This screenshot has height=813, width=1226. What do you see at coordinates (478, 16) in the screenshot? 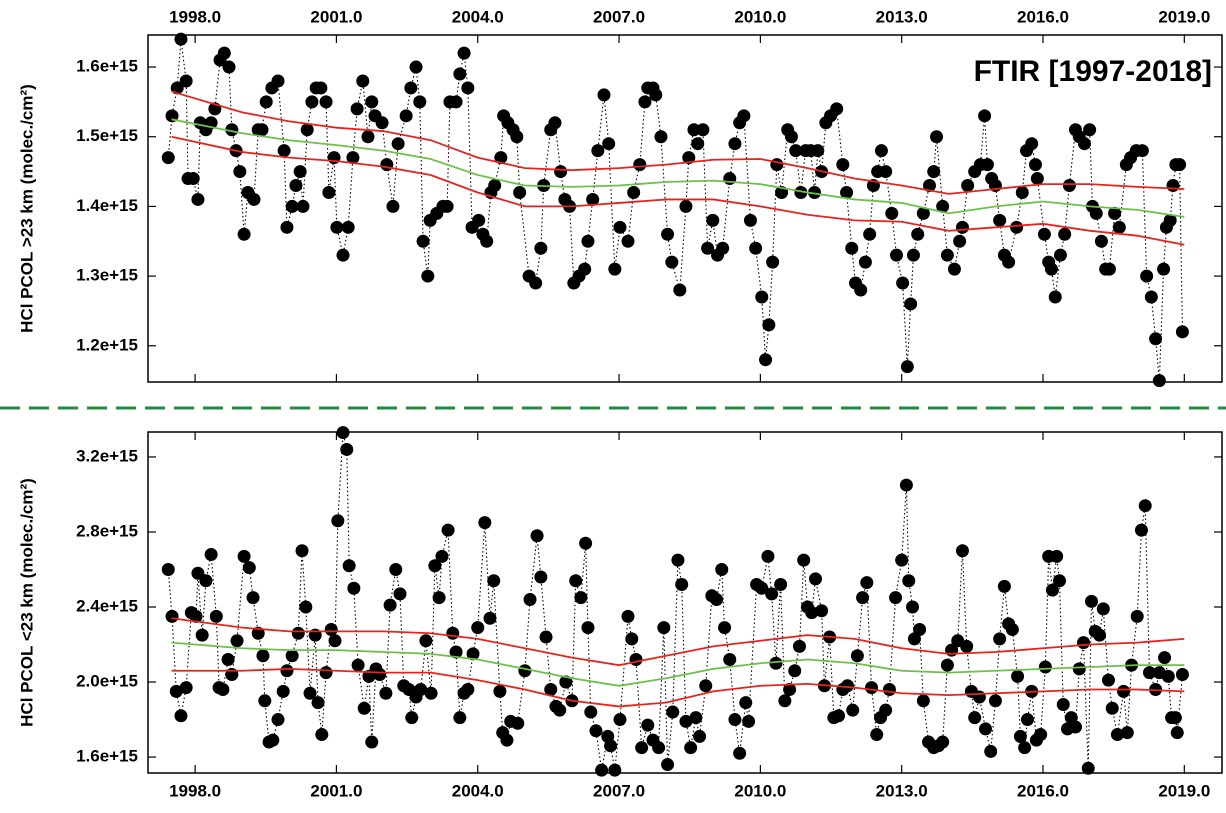
I see `x-tick-label: 2004.0` at bounding box center [478, 16].